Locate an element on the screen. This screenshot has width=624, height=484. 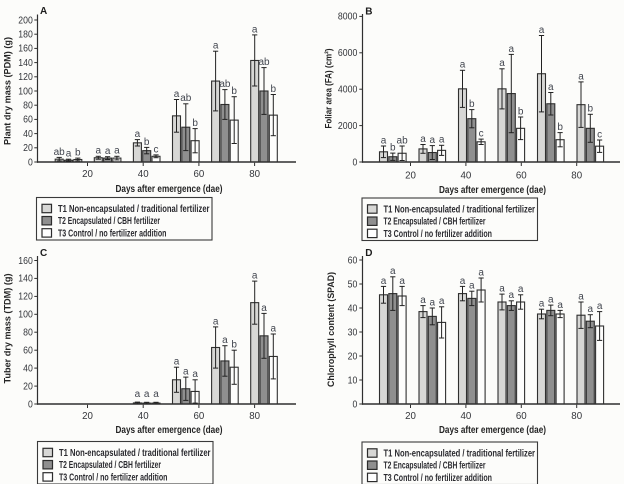
svg-text: 4000 is located at coordinates (348, 90).